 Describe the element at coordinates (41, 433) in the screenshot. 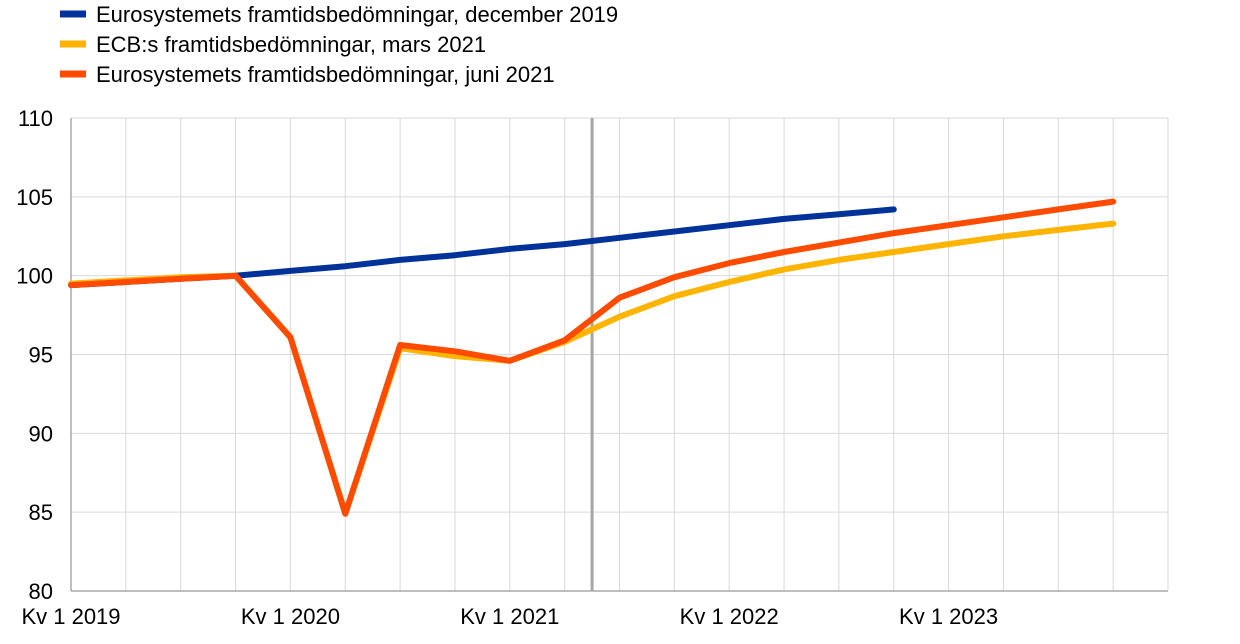

I see `y-tick-label: 90` at that location.